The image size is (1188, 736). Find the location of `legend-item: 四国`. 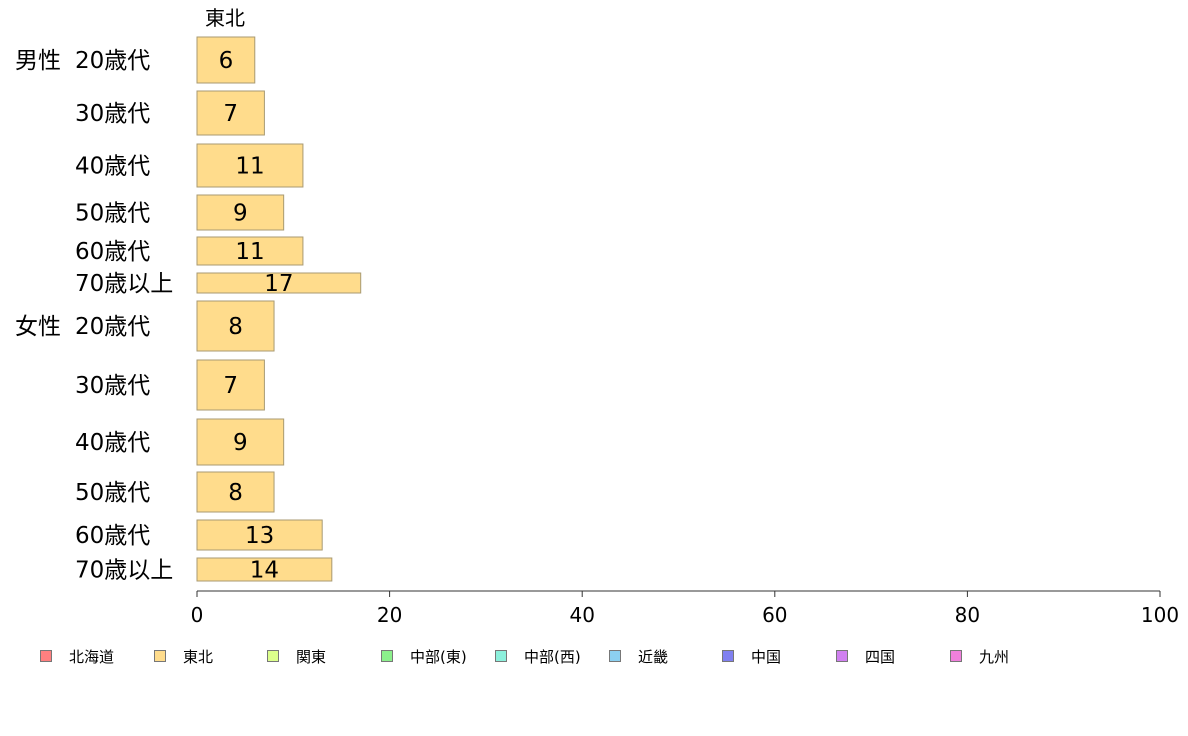

legend-item: 四国 is located at coordinates (865, 656).